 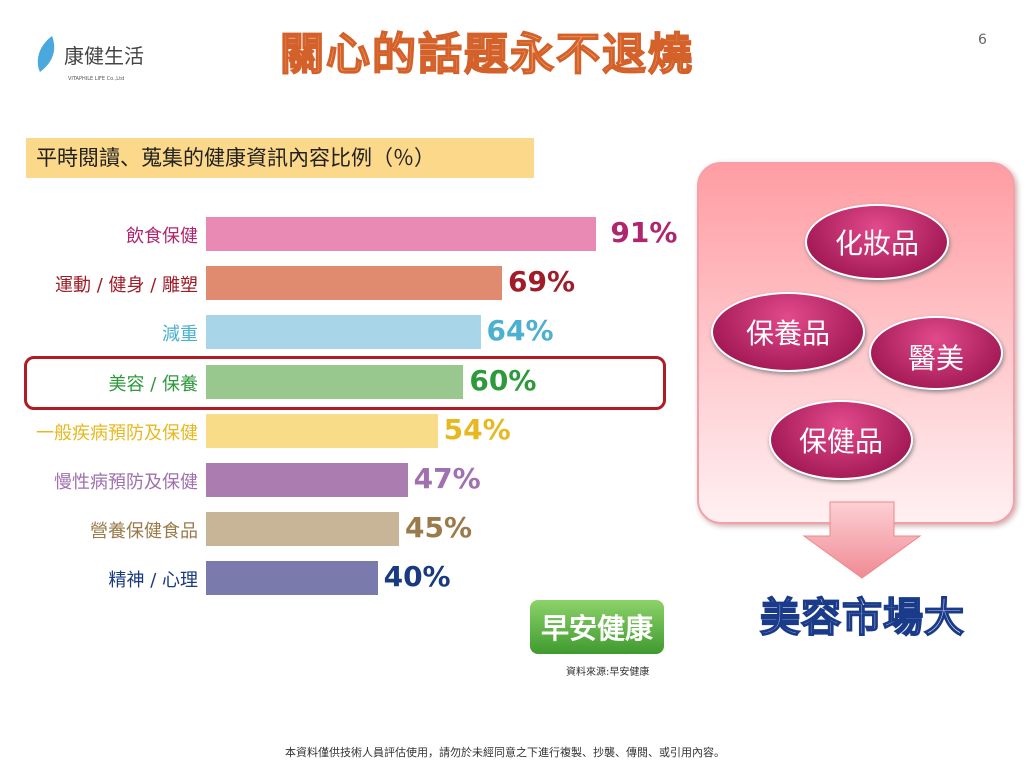 I want to click on page-number: 6, so click(x=982, y=40).